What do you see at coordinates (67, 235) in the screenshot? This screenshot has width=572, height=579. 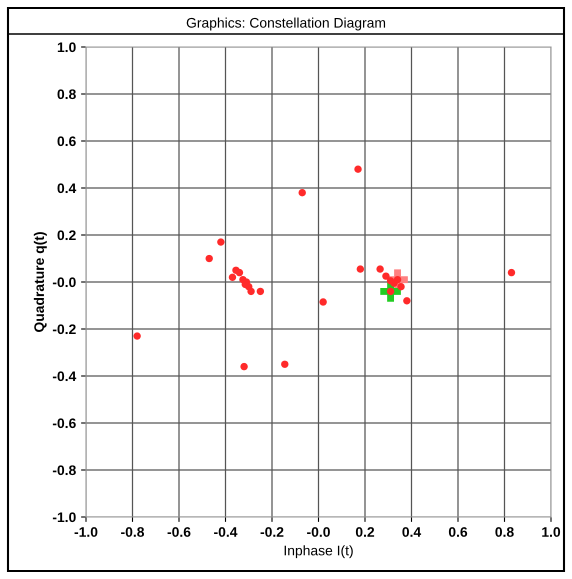 I see `y-tick-label: 0.2` at bounding box center [67, 235].